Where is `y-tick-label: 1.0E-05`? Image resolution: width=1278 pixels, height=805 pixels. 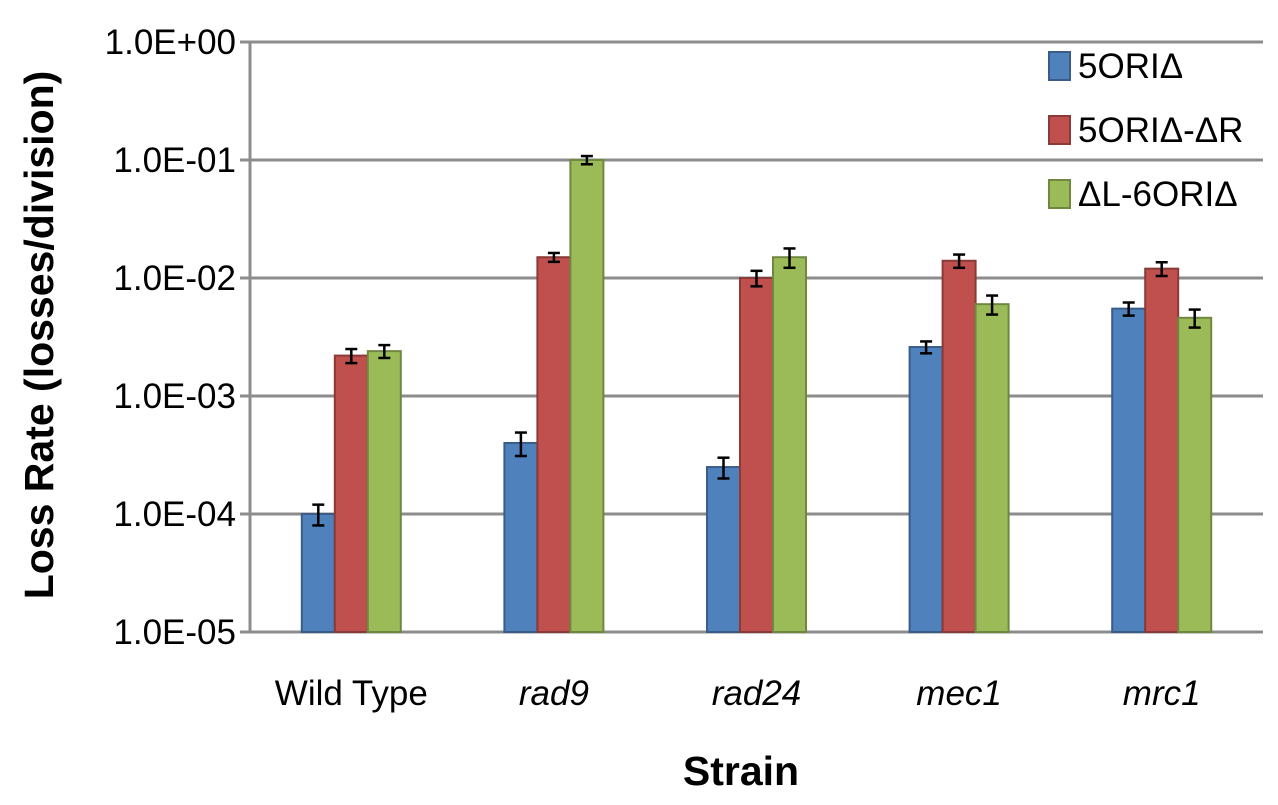
y-tick-label: 1.0E-05 is located at coordinates (174, 632).